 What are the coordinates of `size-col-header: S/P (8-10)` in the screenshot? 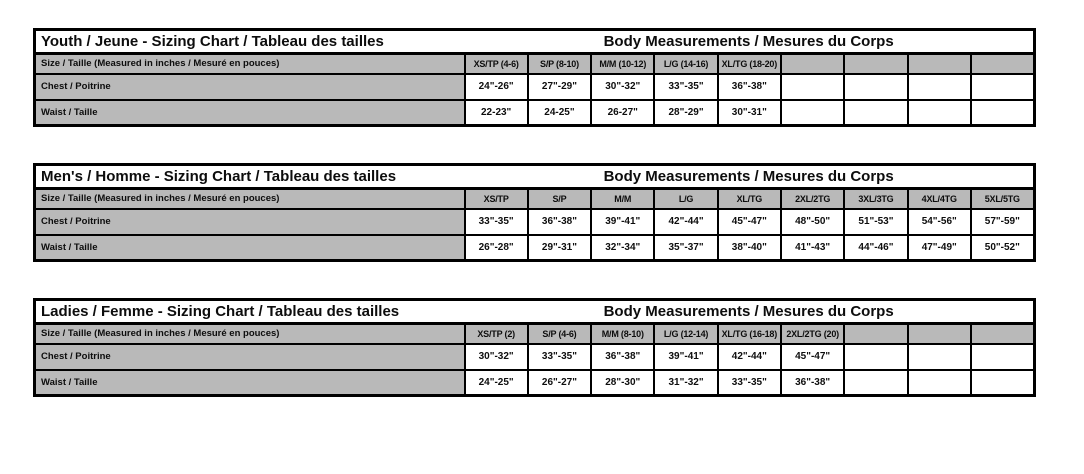 It's located at (559, 63).